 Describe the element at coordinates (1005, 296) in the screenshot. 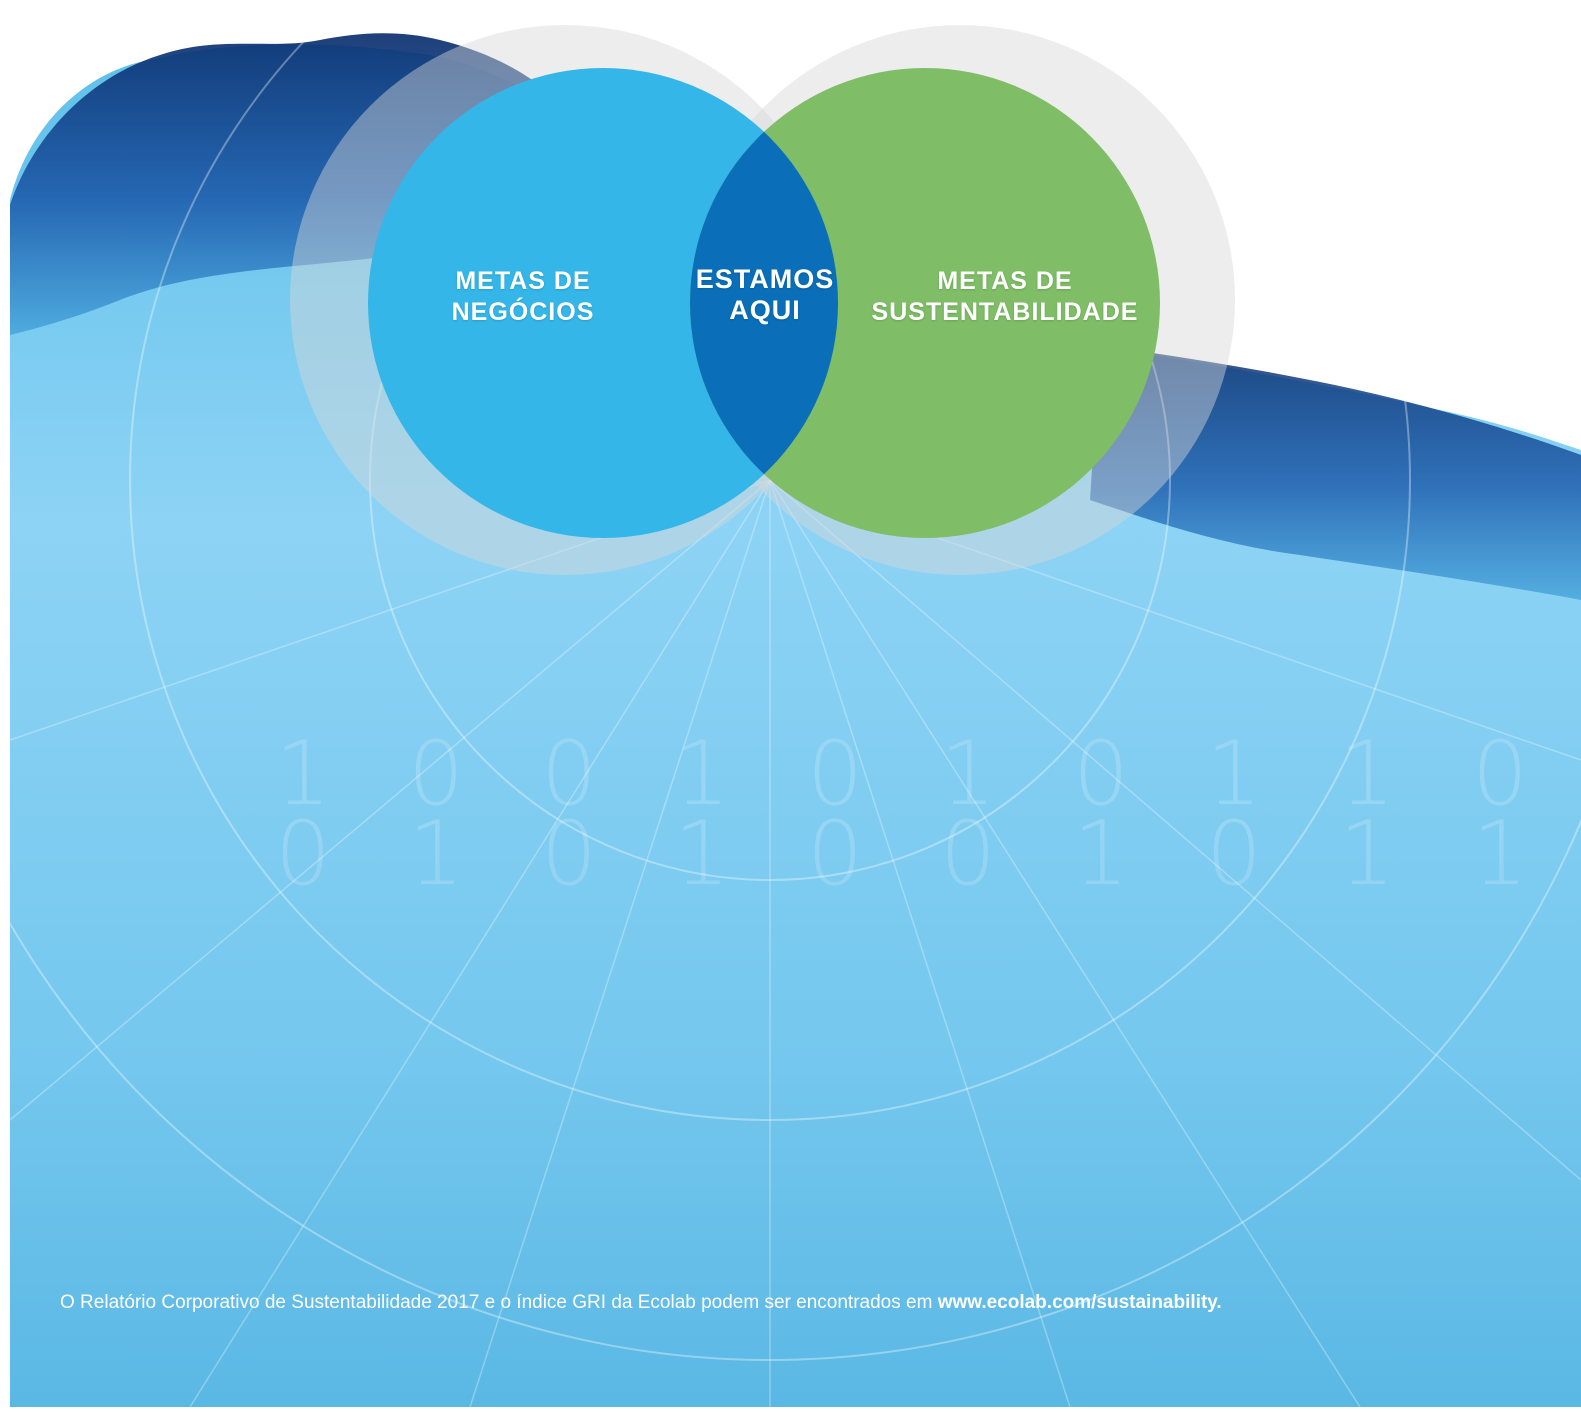

I see `sustainability-goals-label: METAS DE SUSTENTABILIDADE` at that location.